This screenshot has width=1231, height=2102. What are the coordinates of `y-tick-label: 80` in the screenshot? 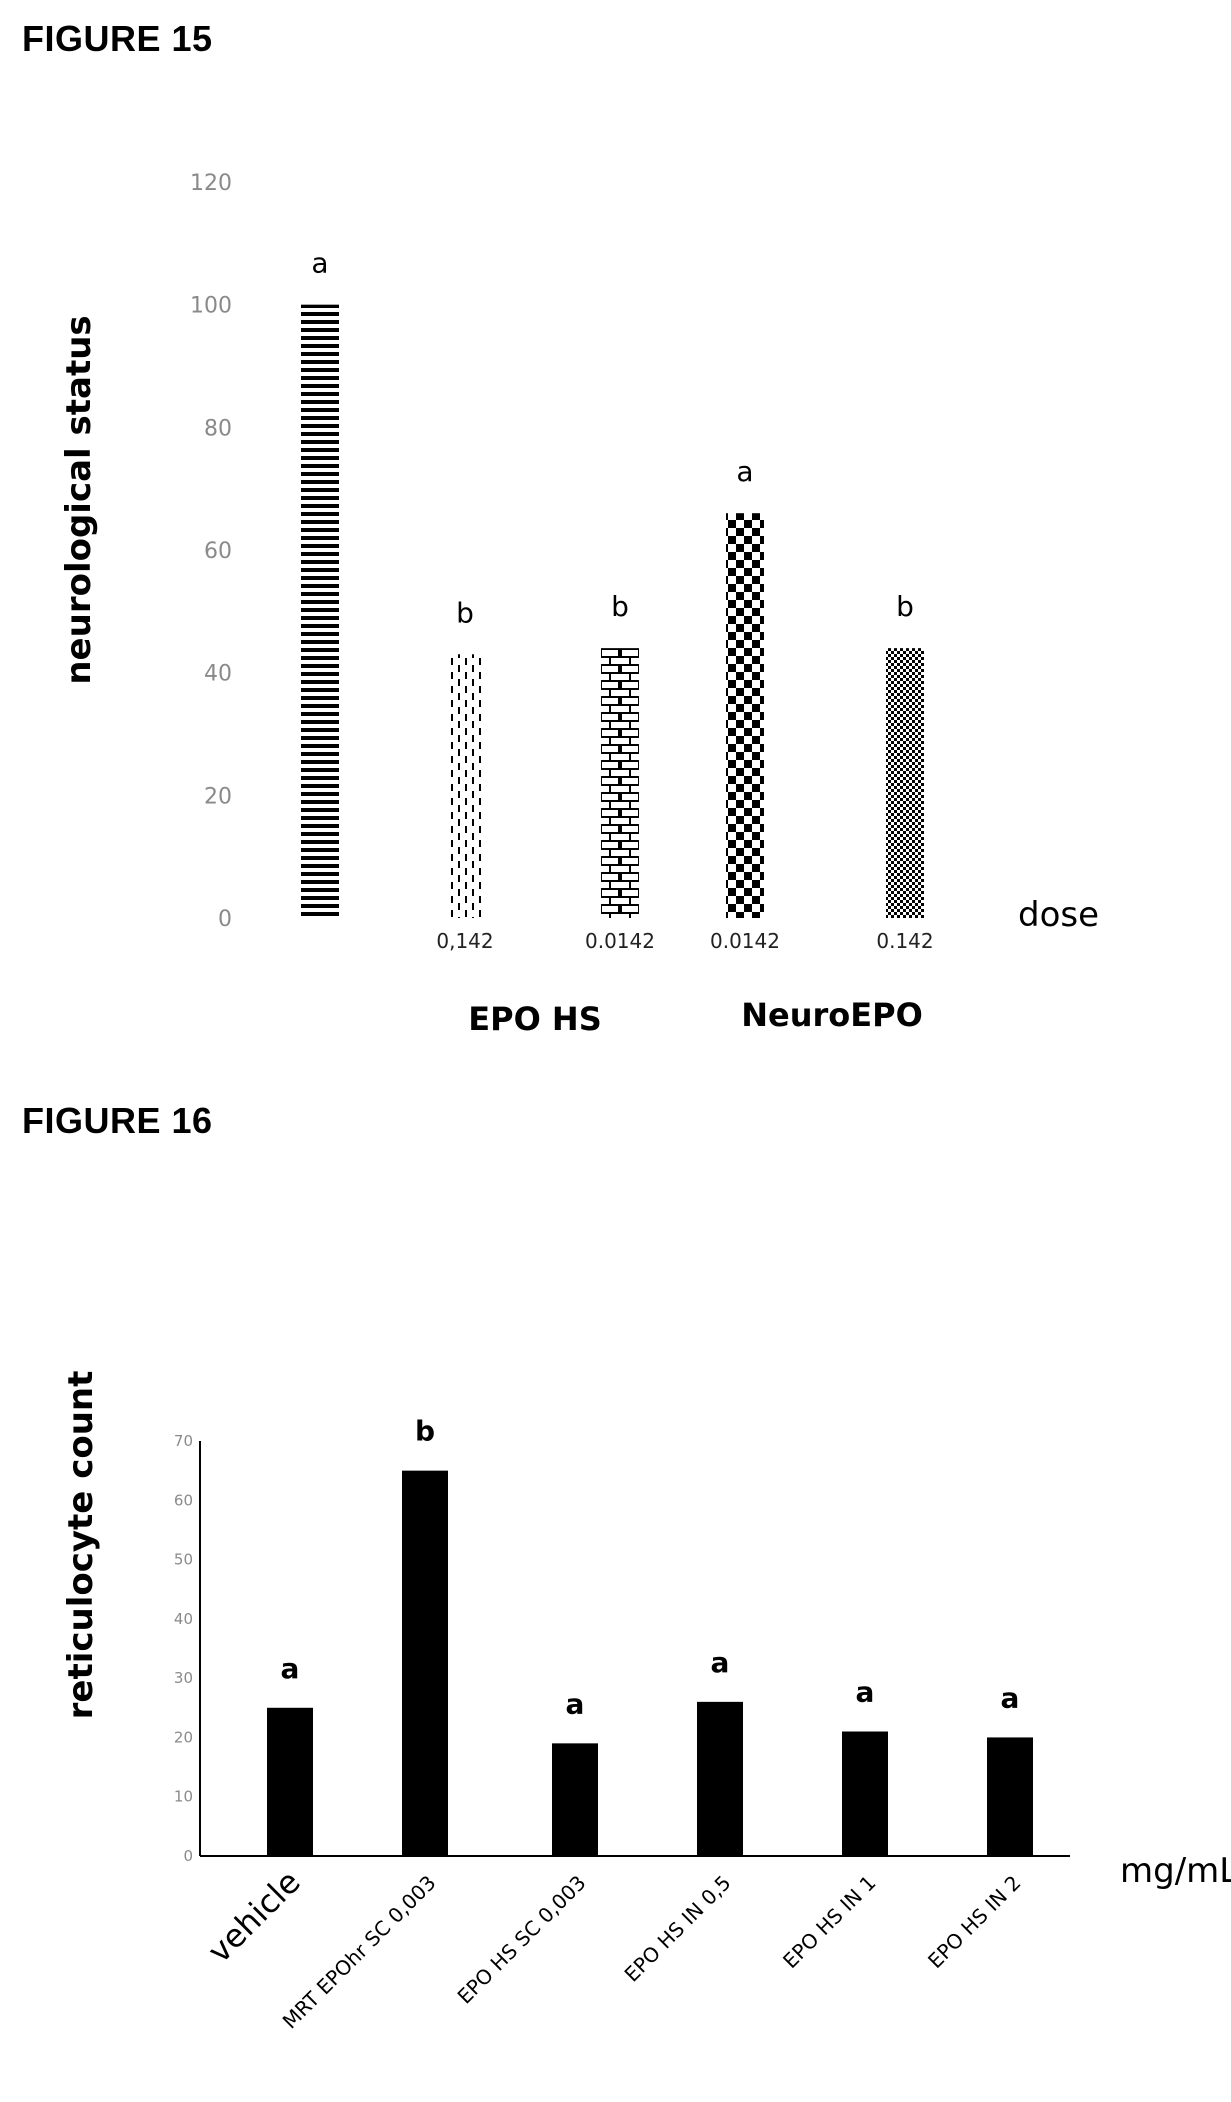 It's located at (218, 428).